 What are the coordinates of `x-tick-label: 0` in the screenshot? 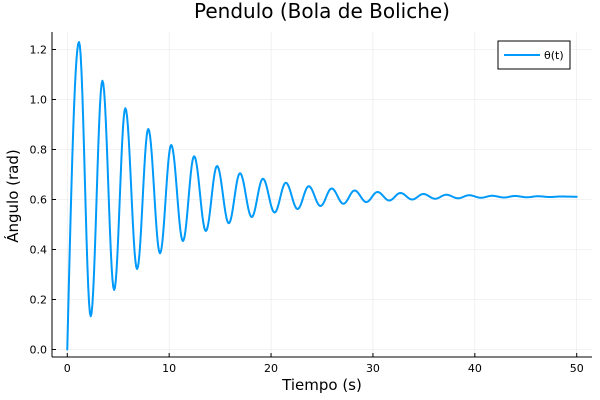 It's located at (67, 368).